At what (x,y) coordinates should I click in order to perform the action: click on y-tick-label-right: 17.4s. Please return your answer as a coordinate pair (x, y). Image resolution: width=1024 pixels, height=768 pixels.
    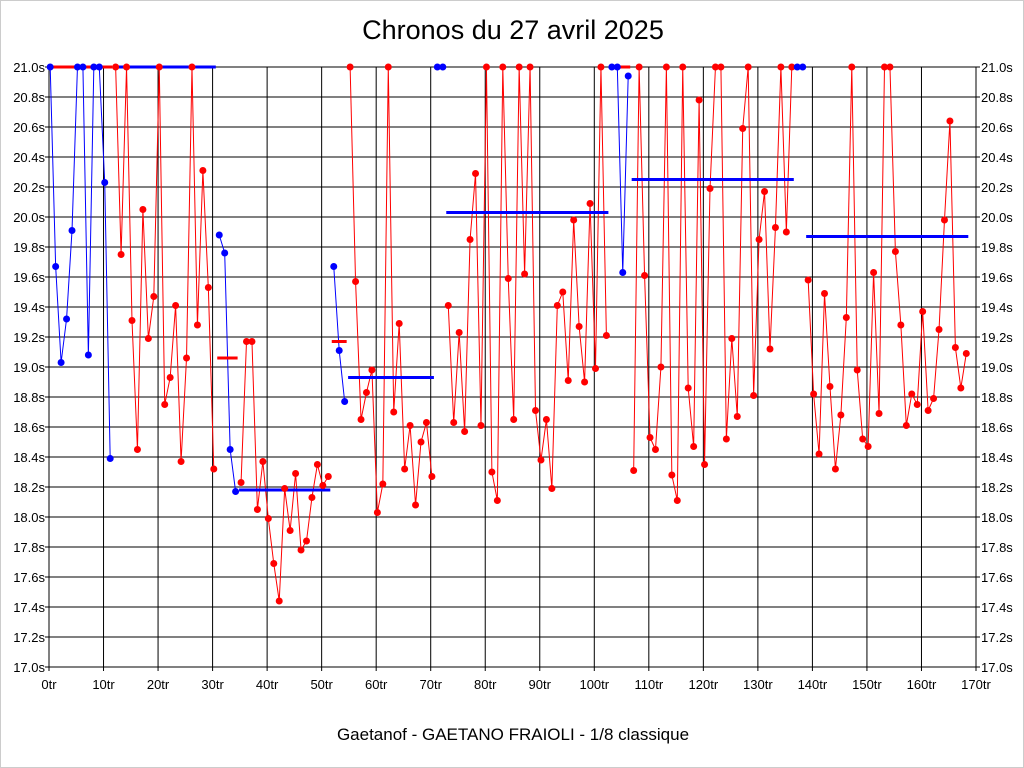
    Looking at the image, I should click on (997, 607).